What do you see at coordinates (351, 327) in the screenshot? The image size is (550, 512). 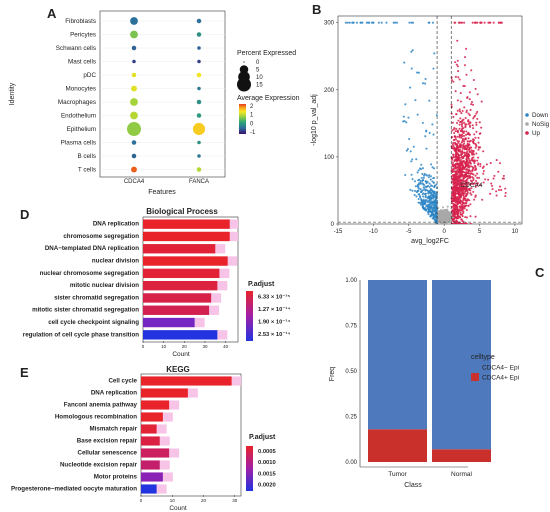 I see `panel-c-y-tick-label: 0.75` at bounding box center [351, 327].